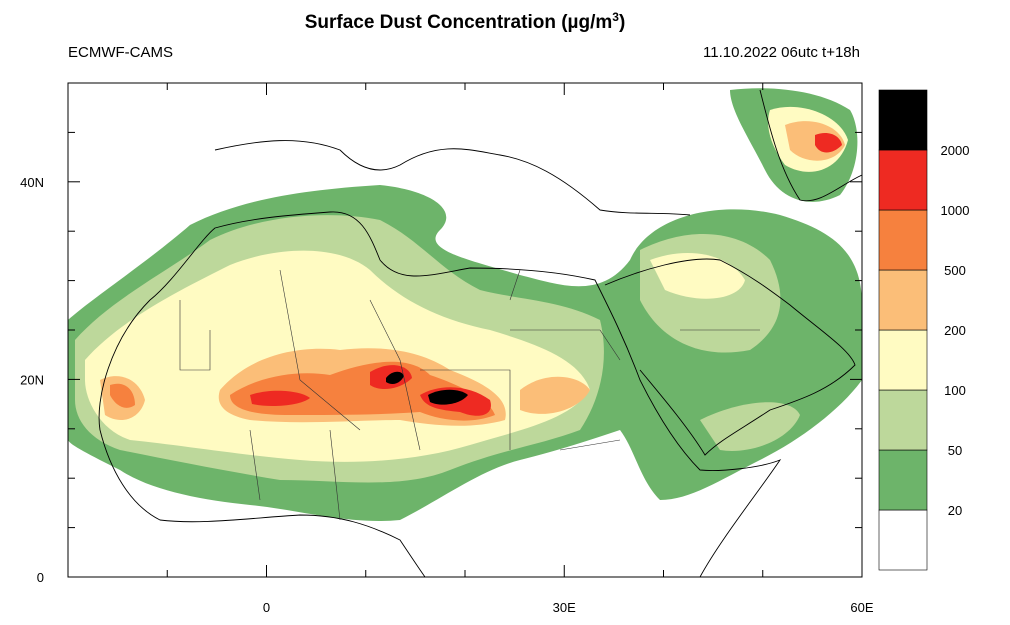  Describe the element at coordinates (955, 270) in the screenshot. I see `colorbar-label: 500` at that location.